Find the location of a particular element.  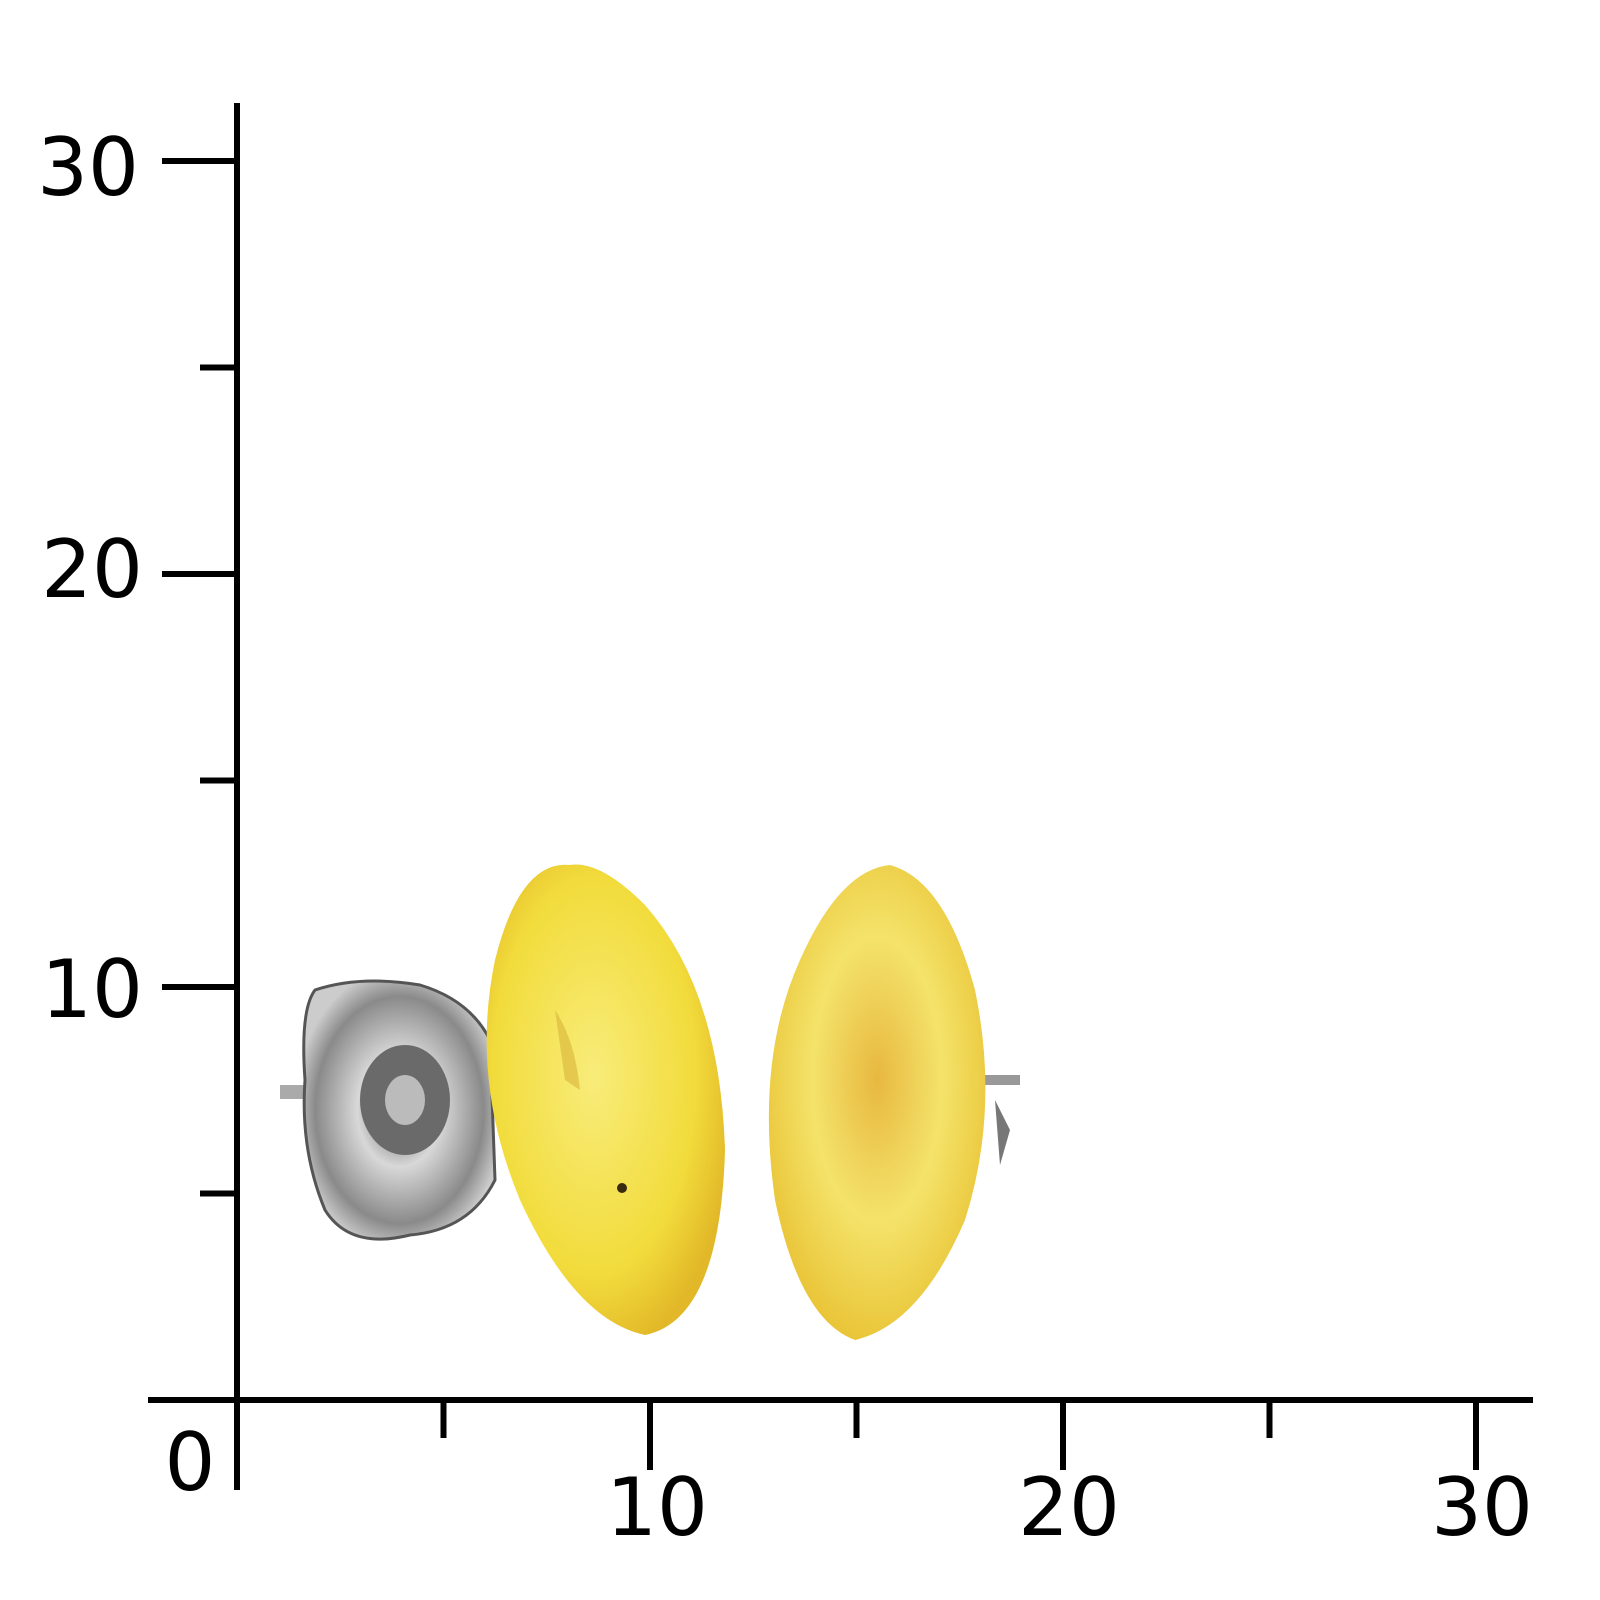

y-label-10: 10 is located at coordinates (92, 989).